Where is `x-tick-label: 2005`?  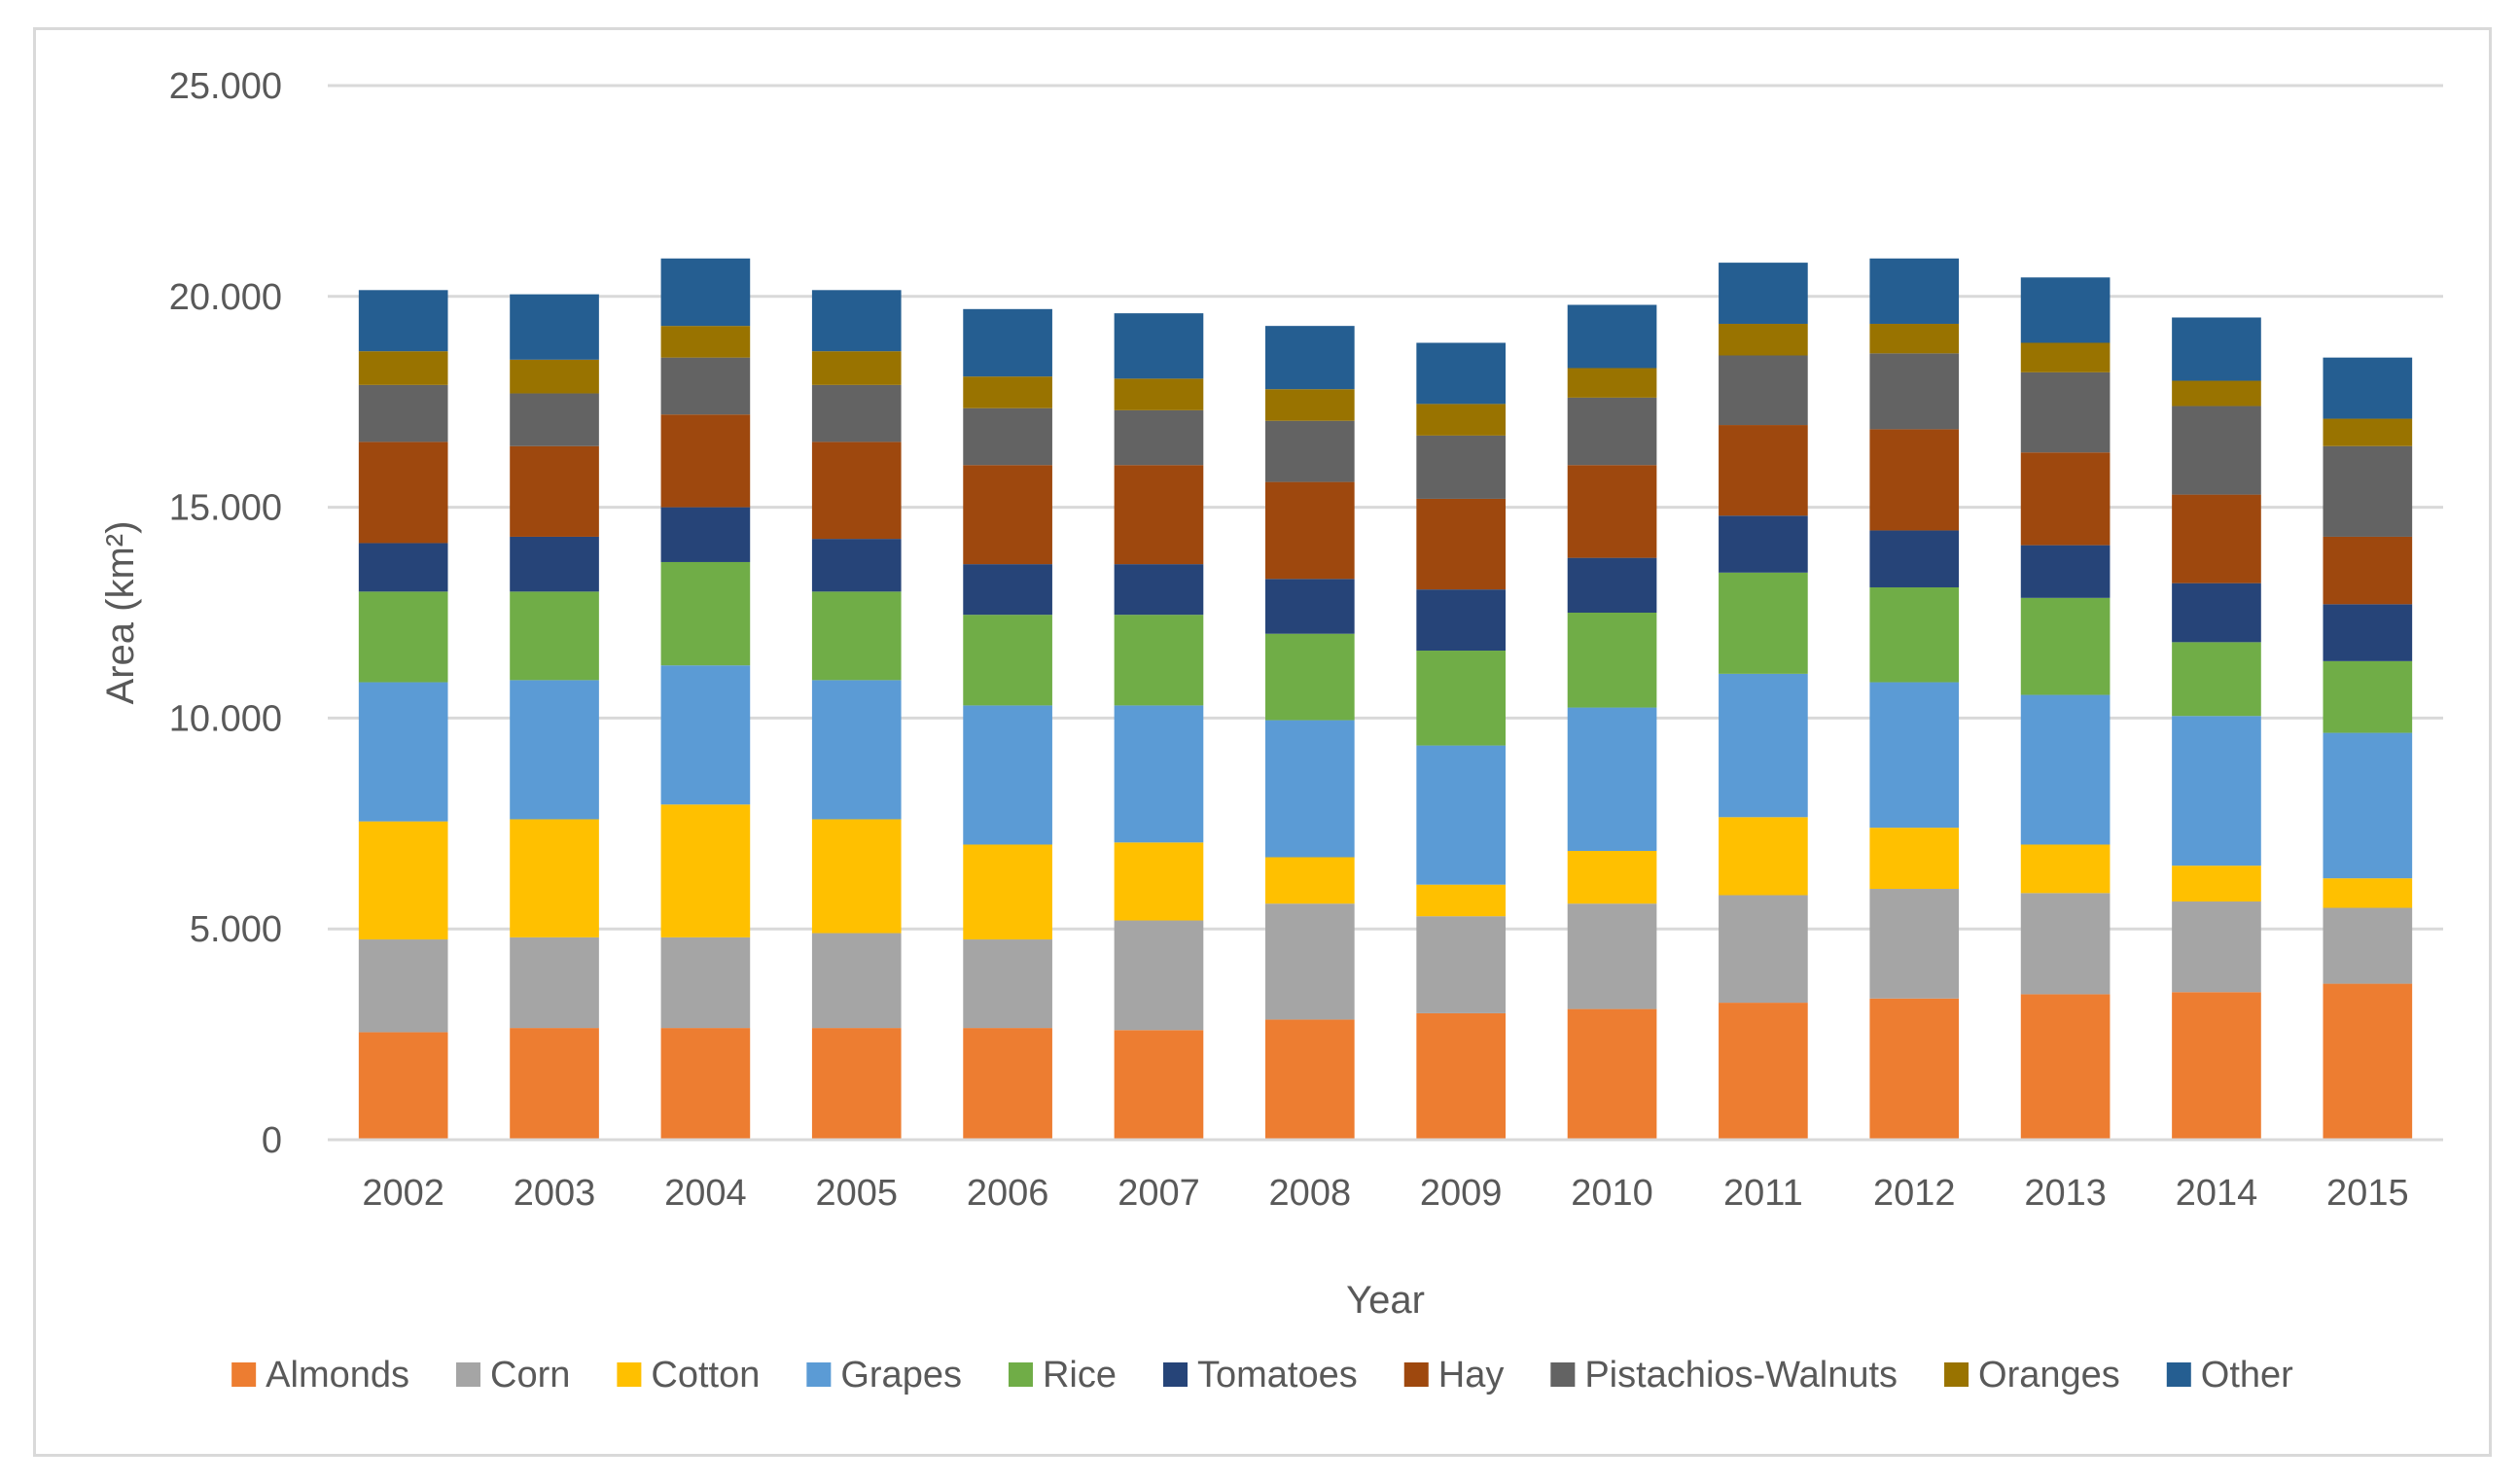 x-tick-label: 2005 is located at coordinates (857, 1194).